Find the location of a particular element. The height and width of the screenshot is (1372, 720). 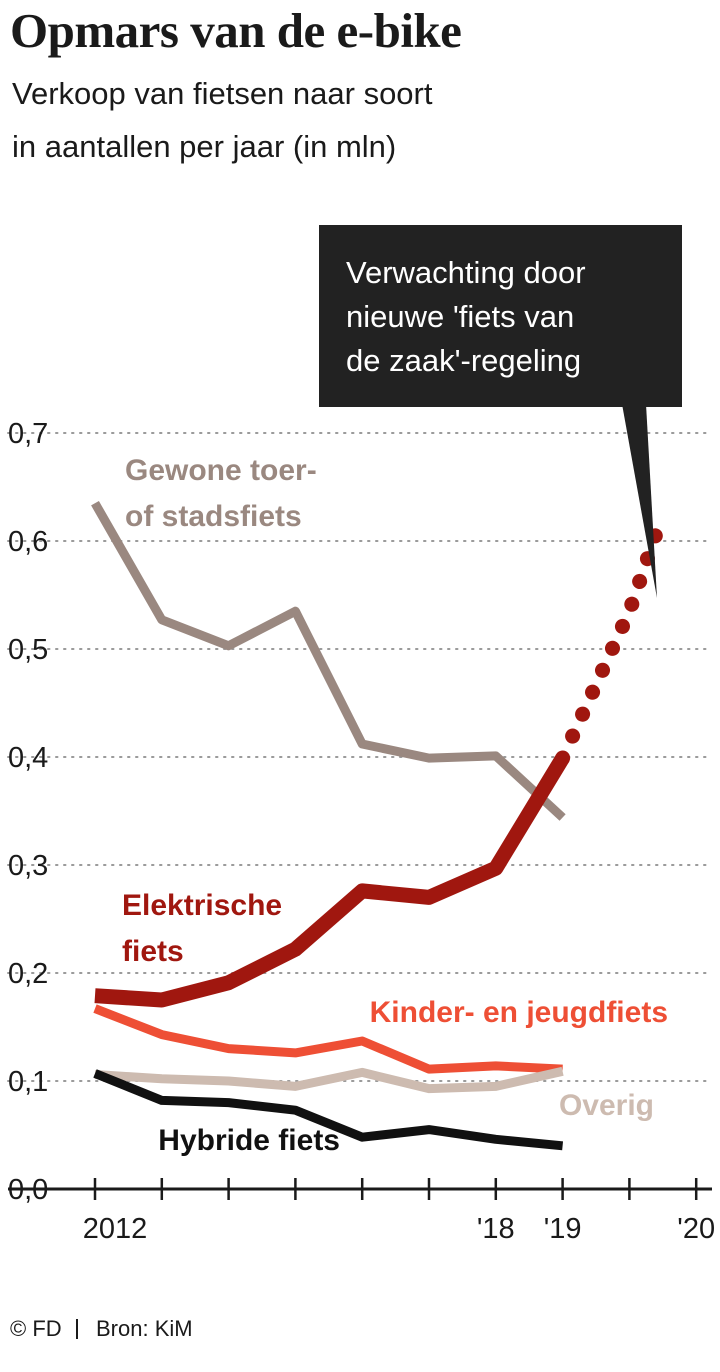

y-tick-label: 0,6 is located at coordinates (28, 542).